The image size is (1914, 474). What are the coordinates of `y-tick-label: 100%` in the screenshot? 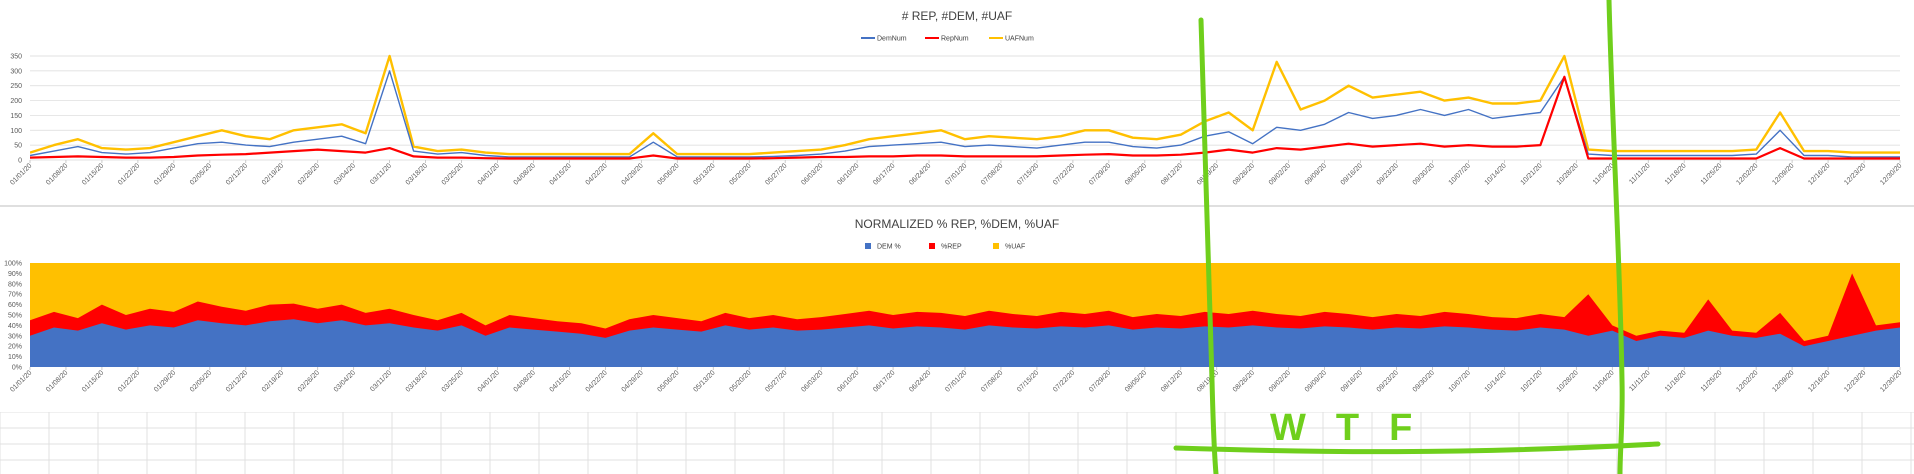 It's located at (13, 264).